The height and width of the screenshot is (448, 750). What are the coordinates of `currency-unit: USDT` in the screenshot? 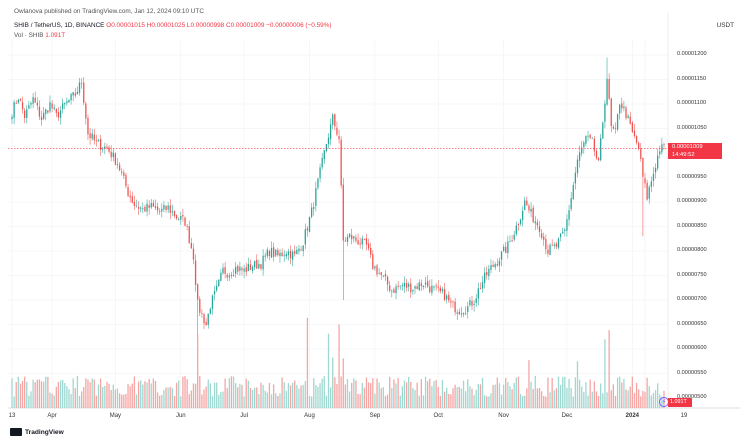 It's located at (725, 25).